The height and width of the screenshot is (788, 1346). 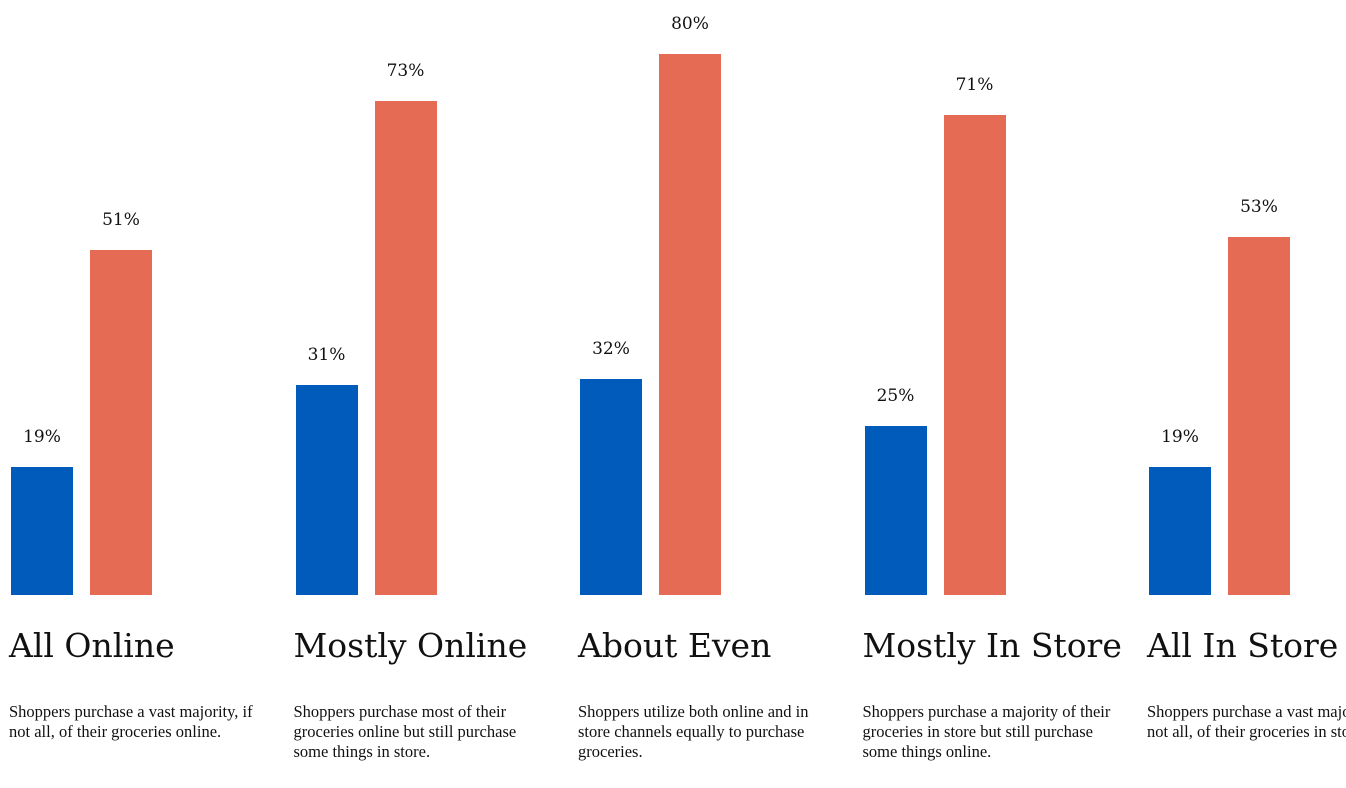 What do you see at coordinates (410, 645) in the screenshot?
I see `category-title: Mostly Online` at bounding box center [410, 645].